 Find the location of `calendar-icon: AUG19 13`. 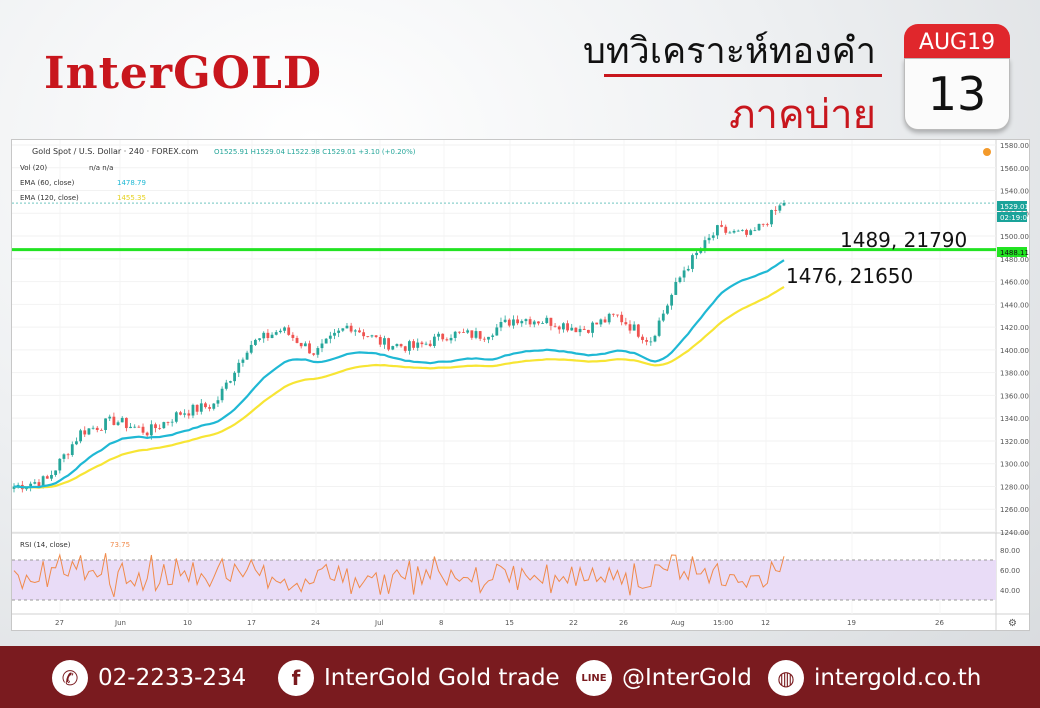

calendar-icon: AUG19 13 is located at coordinates (957, 77).